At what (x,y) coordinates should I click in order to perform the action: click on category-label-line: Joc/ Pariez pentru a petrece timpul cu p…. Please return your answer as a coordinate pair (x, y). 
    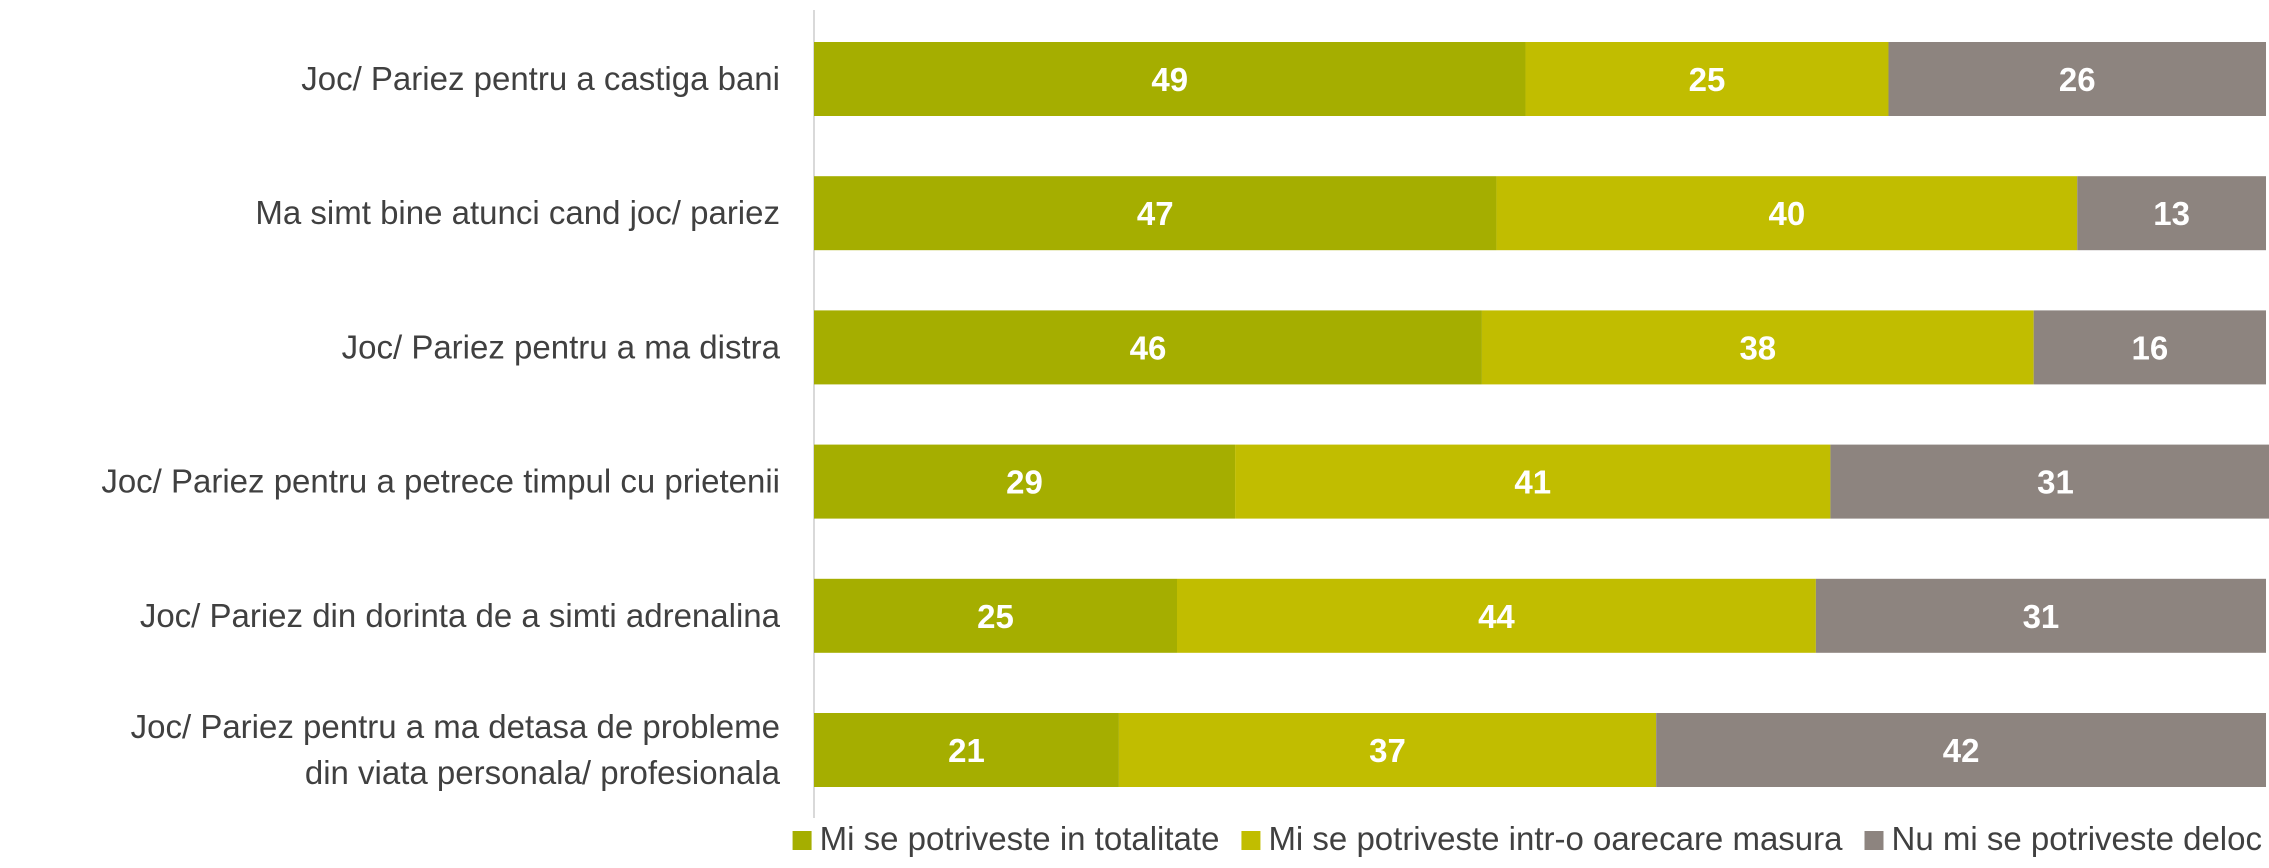
    Looking at the image, I should click on (440, 481).